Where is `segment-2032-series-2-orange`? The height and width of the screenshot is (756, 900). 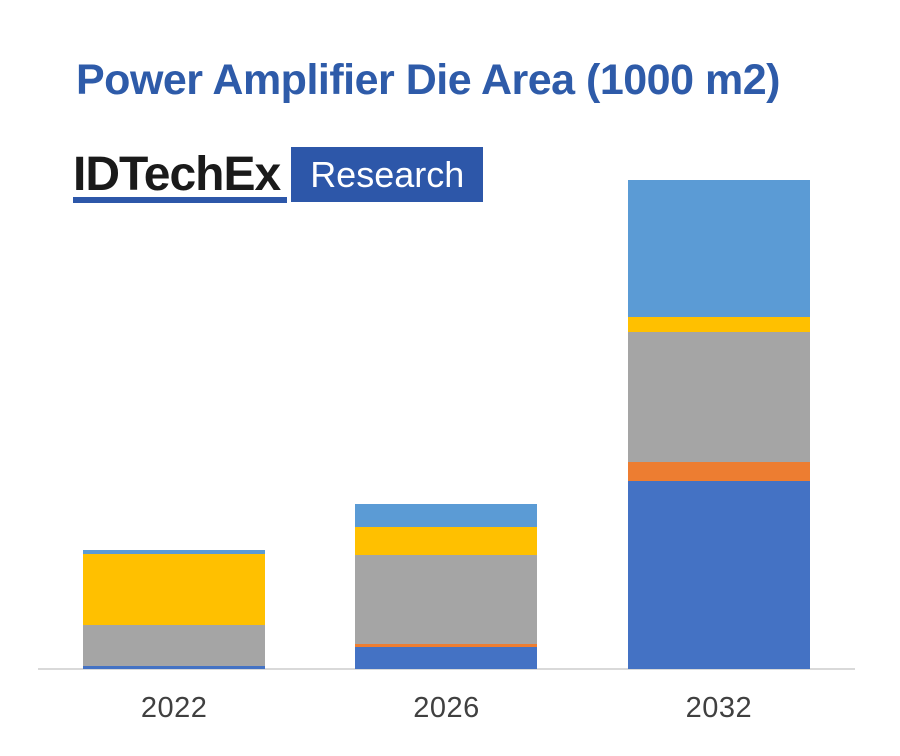
segment-2032-series-2-orange is located at coordinates (718, 471).